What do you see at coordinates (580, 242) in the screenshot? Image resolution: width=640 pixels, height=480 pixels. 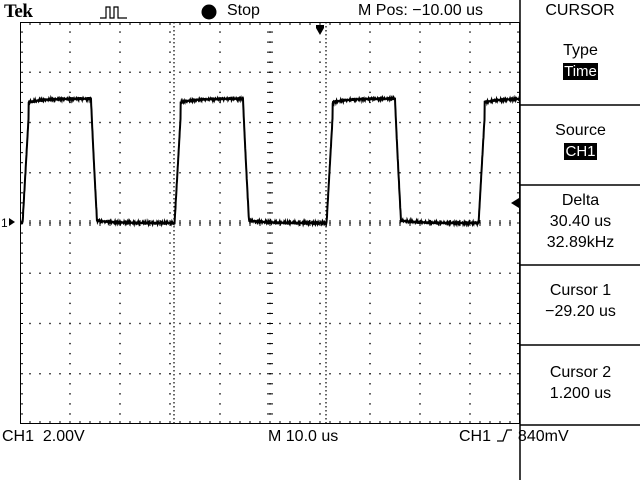 I see `menu-item-value-secondary: 32.89kHz` at bounding box center [580, 242].